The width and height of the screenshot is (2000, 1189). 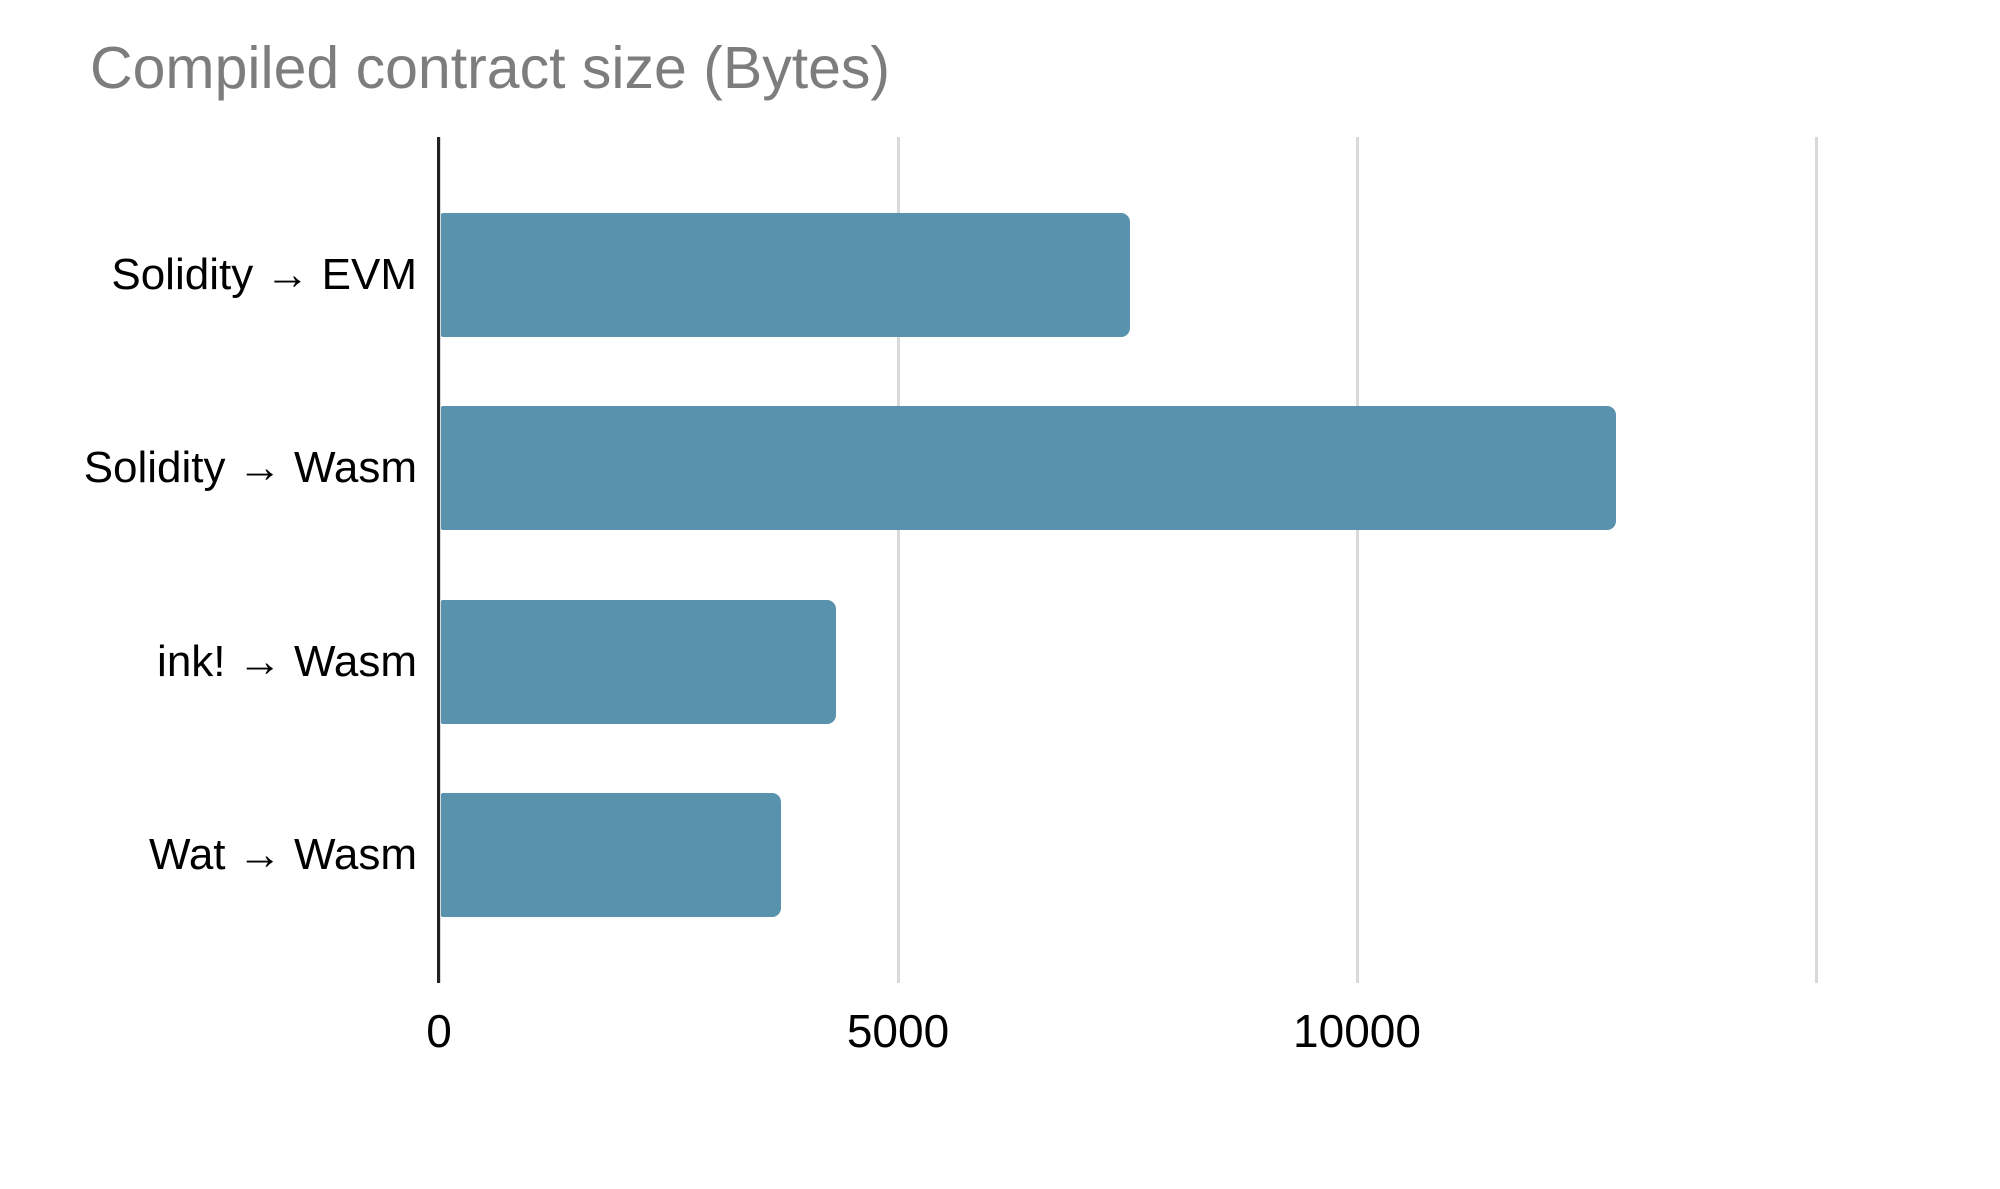 What do you see at coordinates (264, 274) in the screenshot?
I see `category-label: Solidity → EVM` at bounding box center [264, 274].